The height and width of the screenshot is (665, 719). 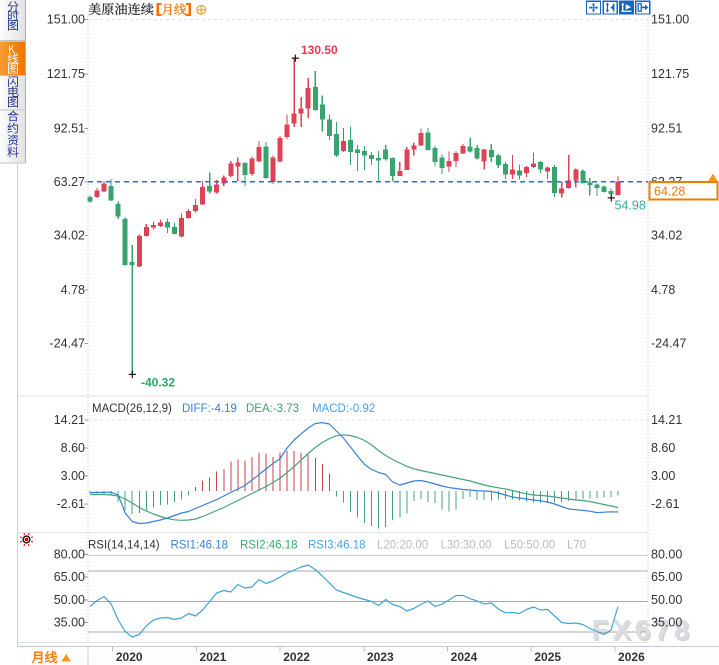 What do you see at coordinates (200, 546) in the screenshot?
I see `svg-text: RSI1:46.18` at bounding box center [200, 546].